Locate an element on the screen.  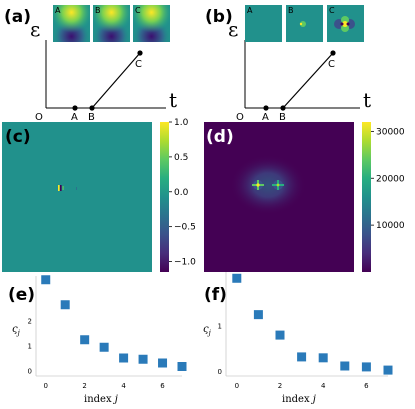
panel-c-hotspot-pos is located at coordinates (59, 188).